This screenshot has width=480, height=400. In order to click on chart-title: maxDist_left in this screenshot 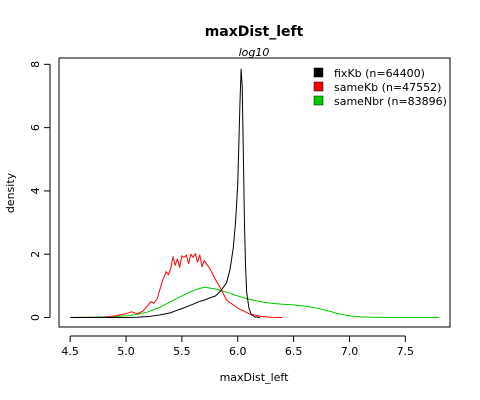, I will do `click(254, 32)`.